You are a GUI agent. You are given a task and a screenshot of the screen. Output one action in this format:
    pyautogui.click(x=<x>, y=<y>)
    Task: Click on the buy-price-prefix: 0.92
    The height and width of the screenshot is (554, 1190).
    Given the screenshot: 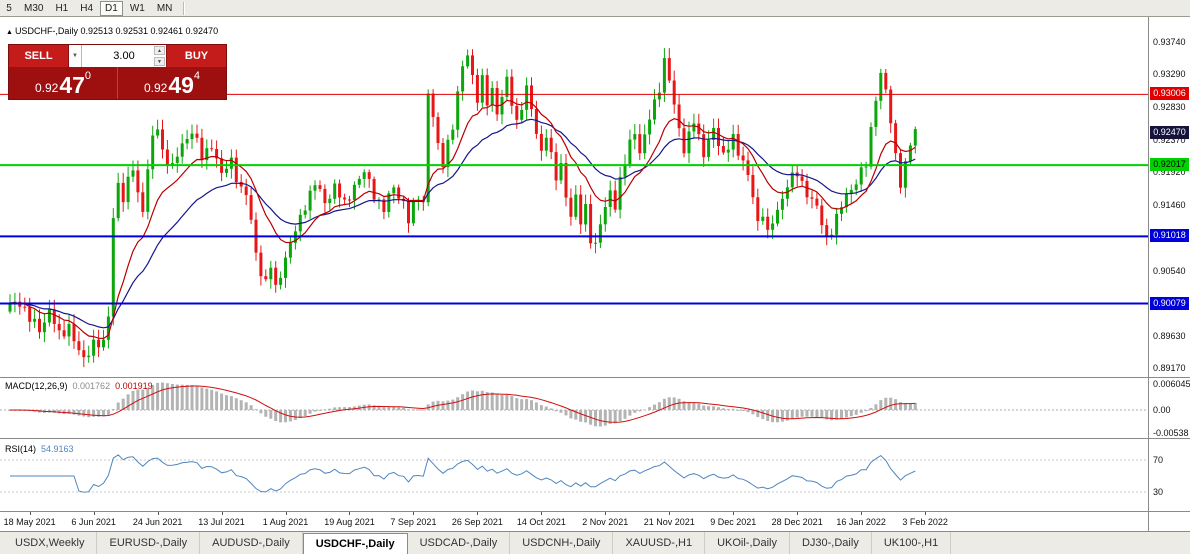 What is the action you would take?
    pyautogui.click(x=155, y=88)
    